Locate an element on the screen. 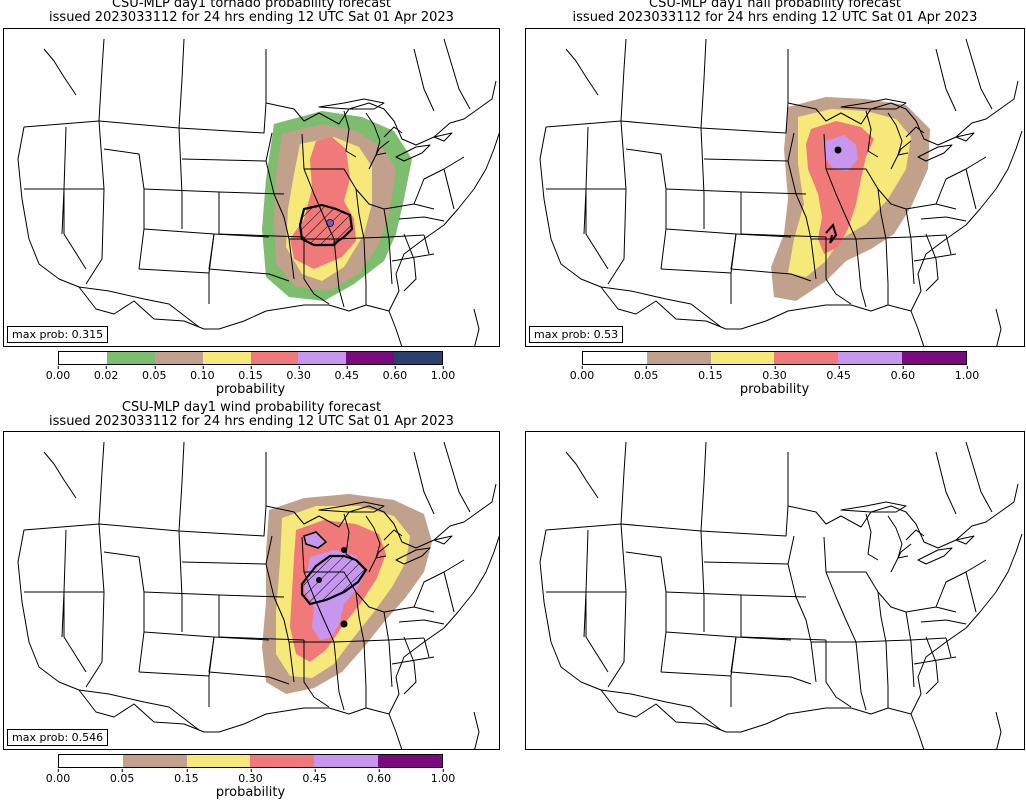  wind-colorbar-tick: 0.30 is located at coordinates (250, 777).